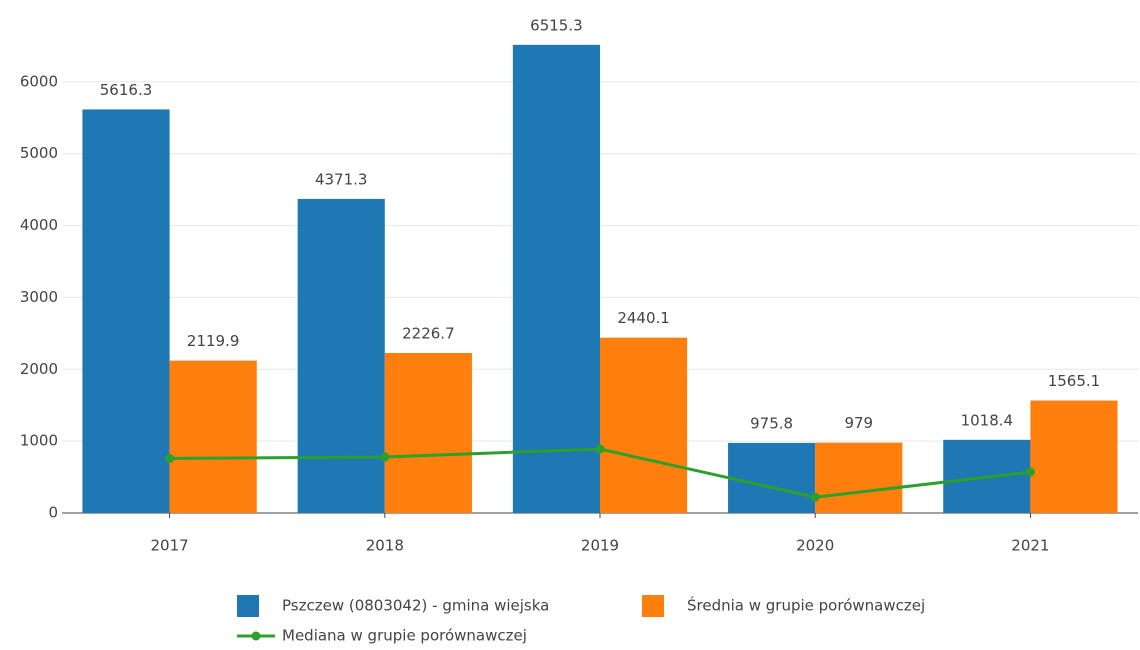 The width and height of the screenshot is (1140, 650). Describe the element at coordinates (341, 179) in the screenshot. I see `value-label: 4371.3` at that location.